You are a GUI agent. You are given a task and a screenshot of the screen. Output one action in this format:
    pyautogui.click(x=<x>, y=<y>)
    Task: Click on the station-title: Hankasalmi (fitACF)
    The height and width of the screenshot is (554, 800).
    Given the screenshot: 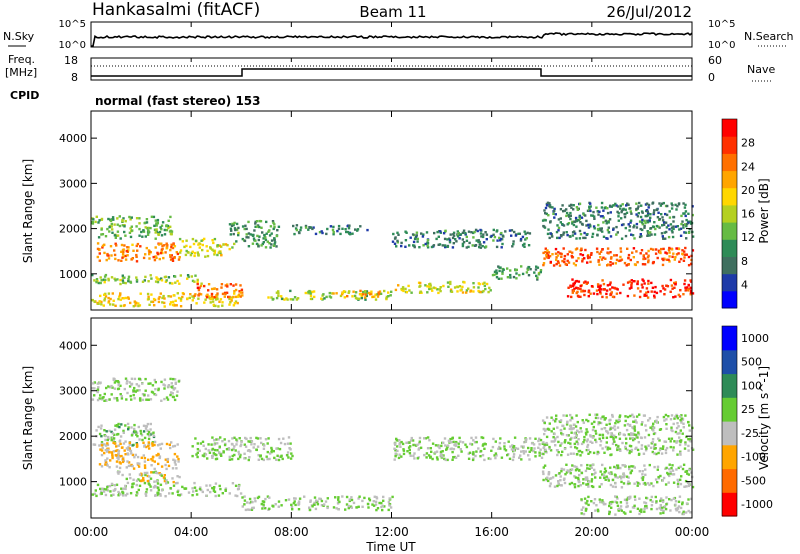 What is the action you would take?
    pyautogui.click(x=176, y=10)
    